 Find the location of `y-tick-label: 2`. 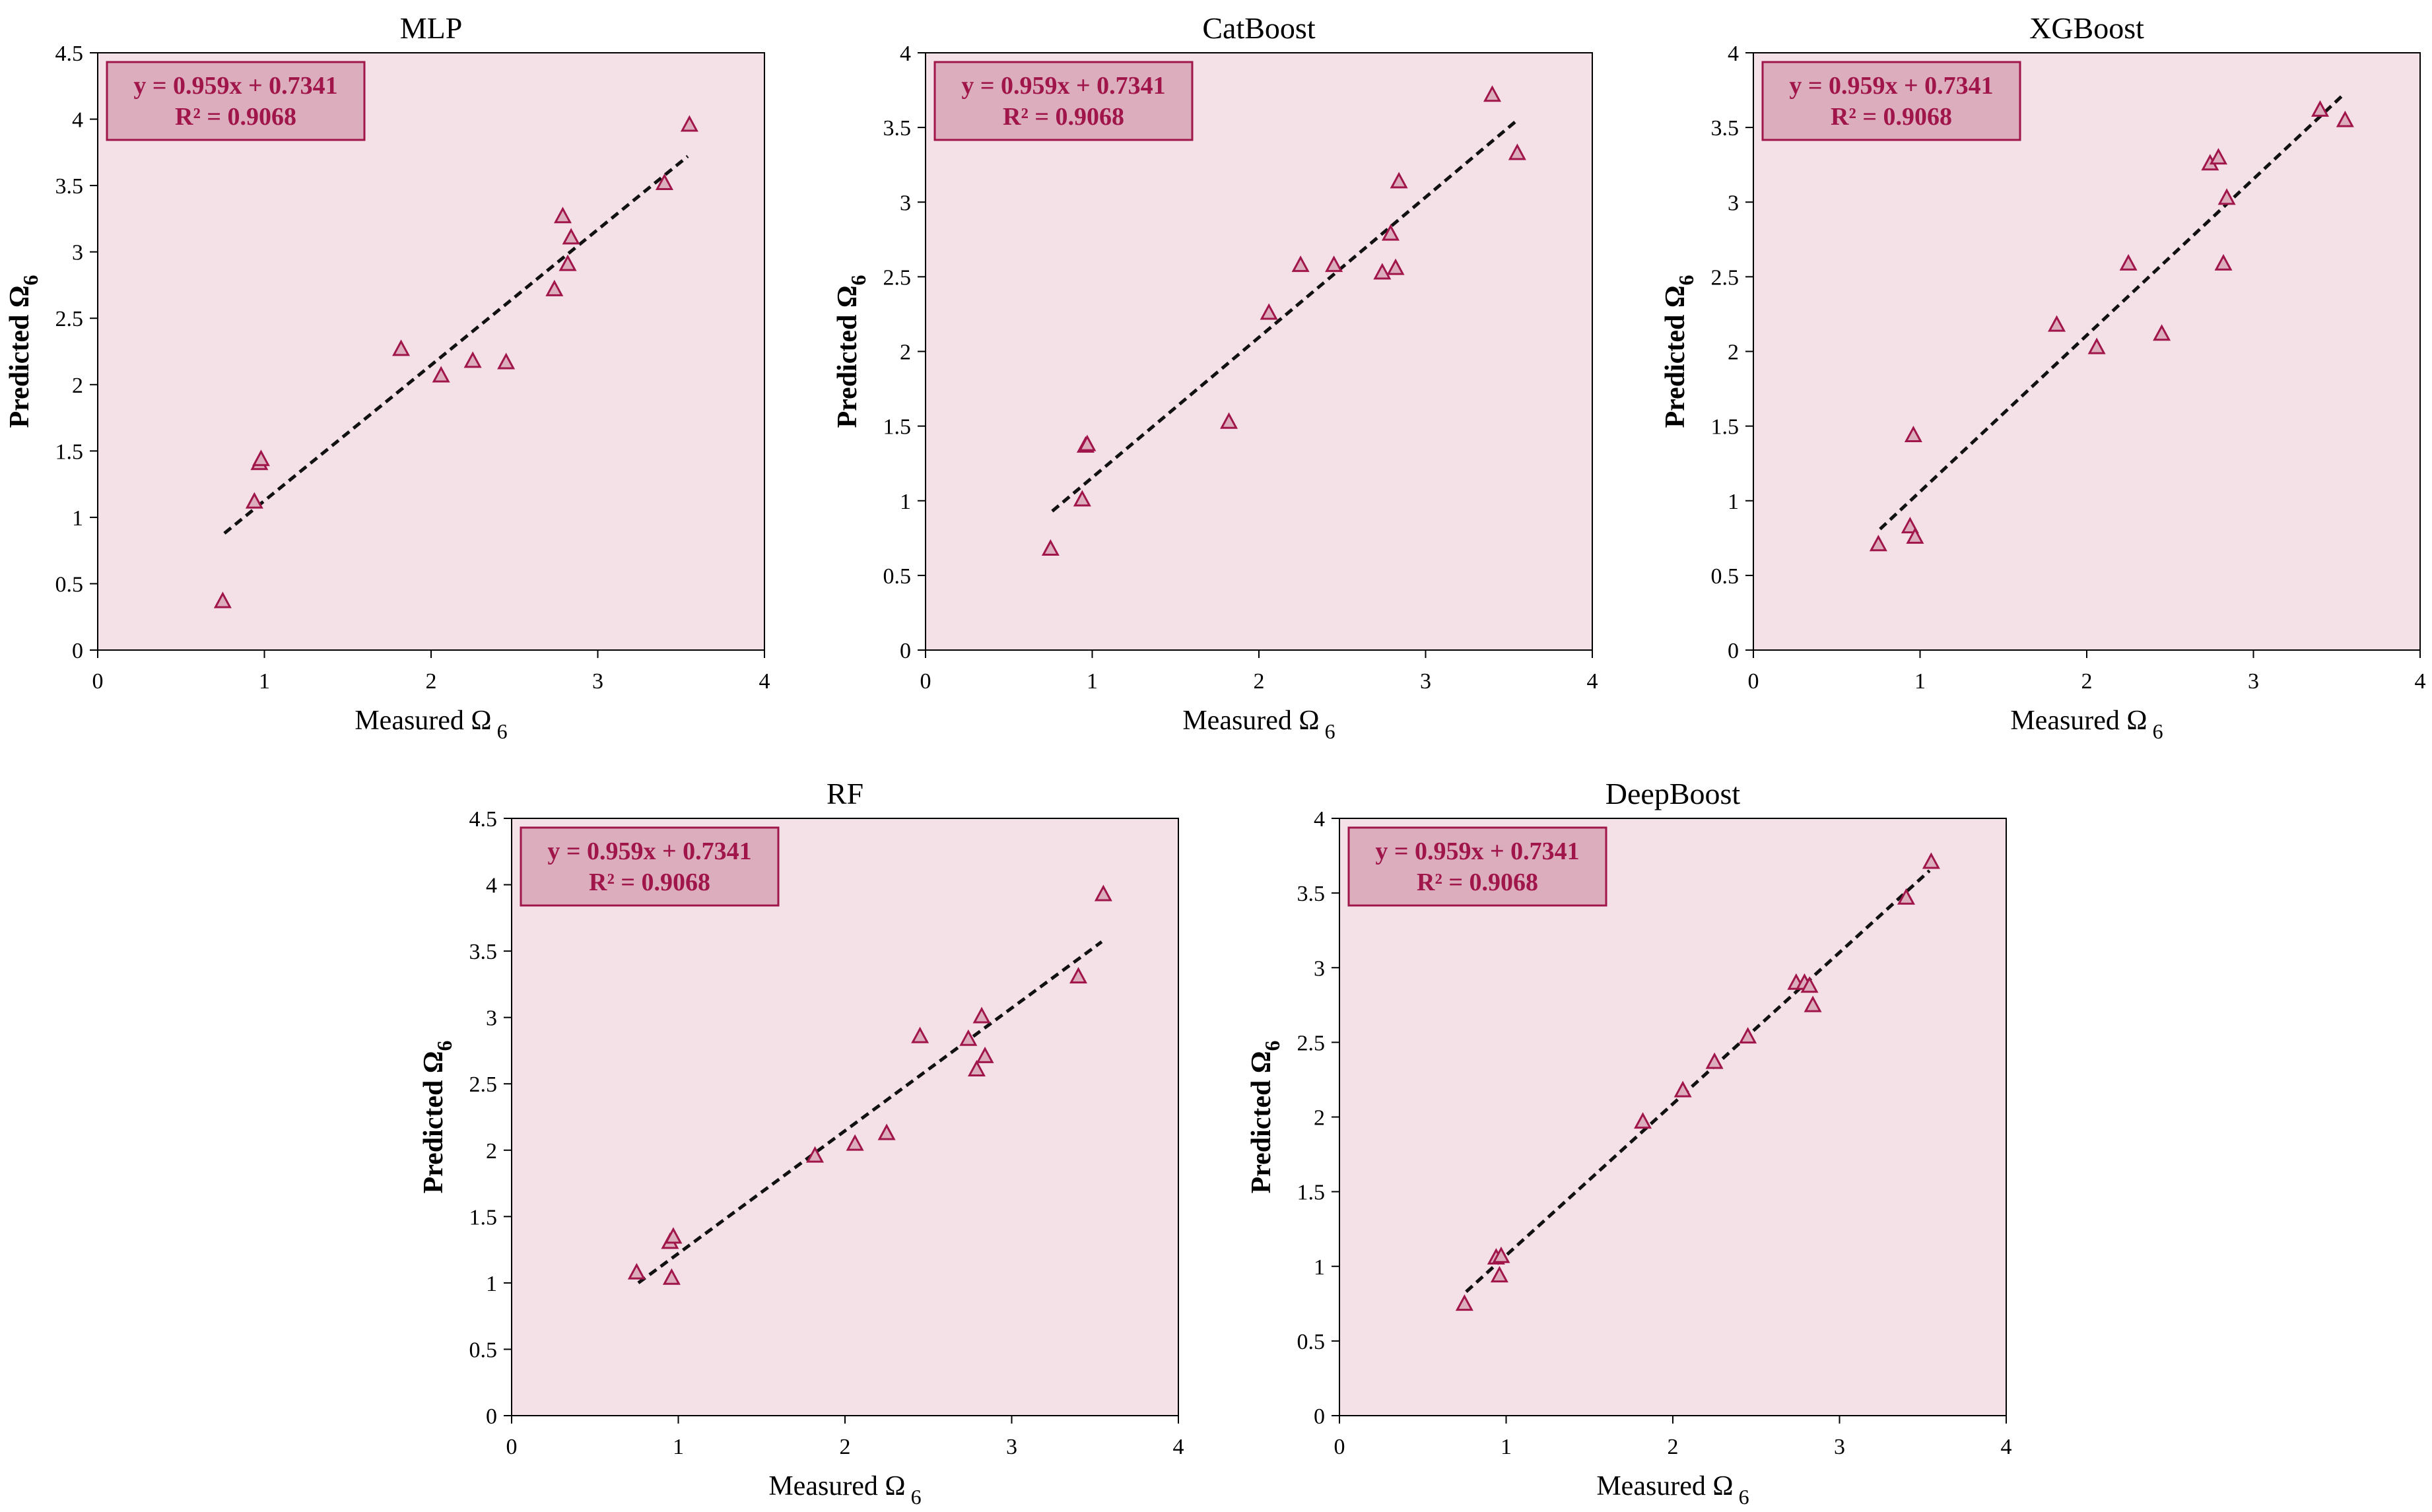

y-tick-label: 2 is located at coordinates (1319, 1118).